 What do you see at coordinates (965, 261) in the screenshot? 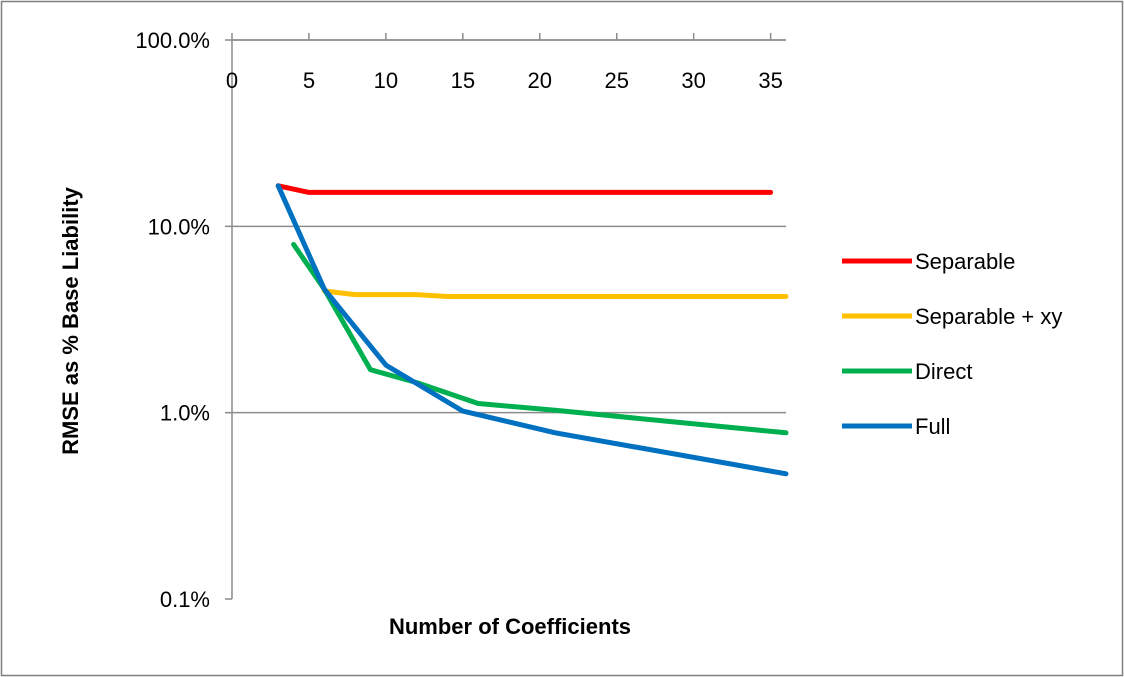
I see `legend-label-separable: Separable` at bounding box center [965, 261].